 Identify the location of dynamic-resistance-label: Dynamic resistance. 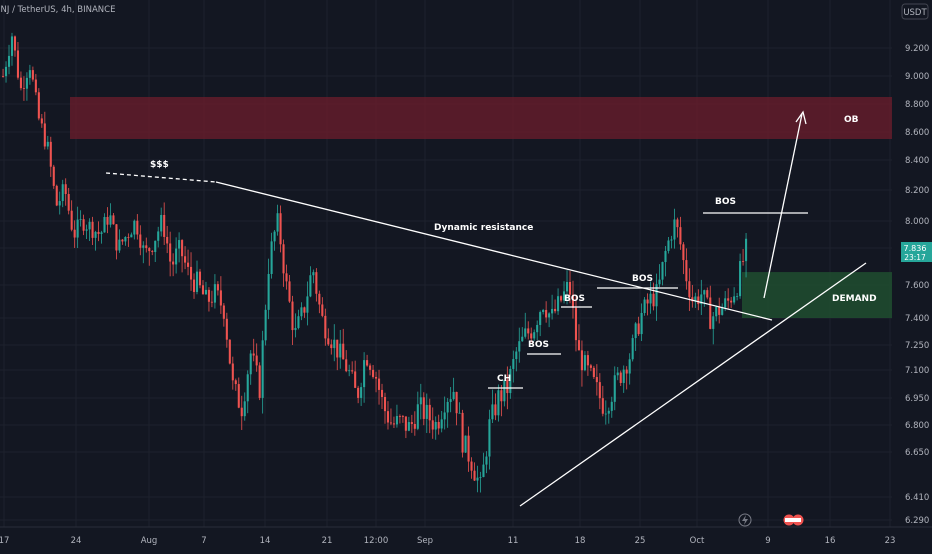
(483, 228).